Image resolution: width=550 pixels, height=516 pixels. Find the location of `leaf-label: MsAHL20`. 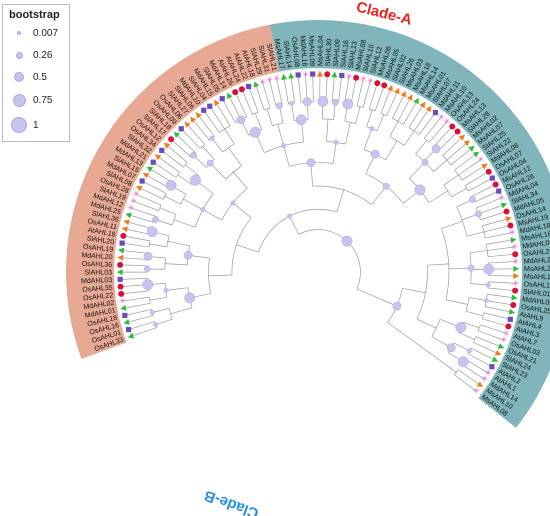

leaf-label: MsAHL20 is located at coordinates (537, 269).